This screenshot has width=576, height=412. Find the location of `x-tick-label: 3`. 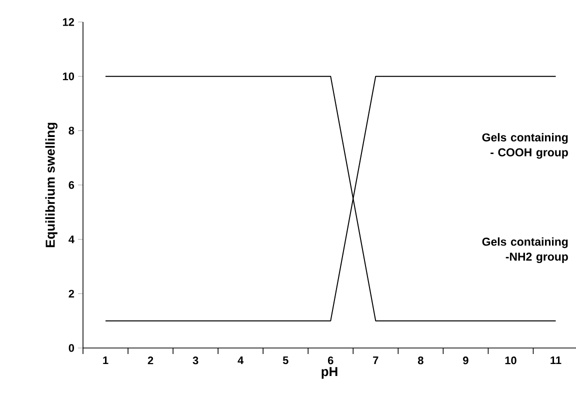

x-tick-label: 3 is located at coordinates (195, 360).